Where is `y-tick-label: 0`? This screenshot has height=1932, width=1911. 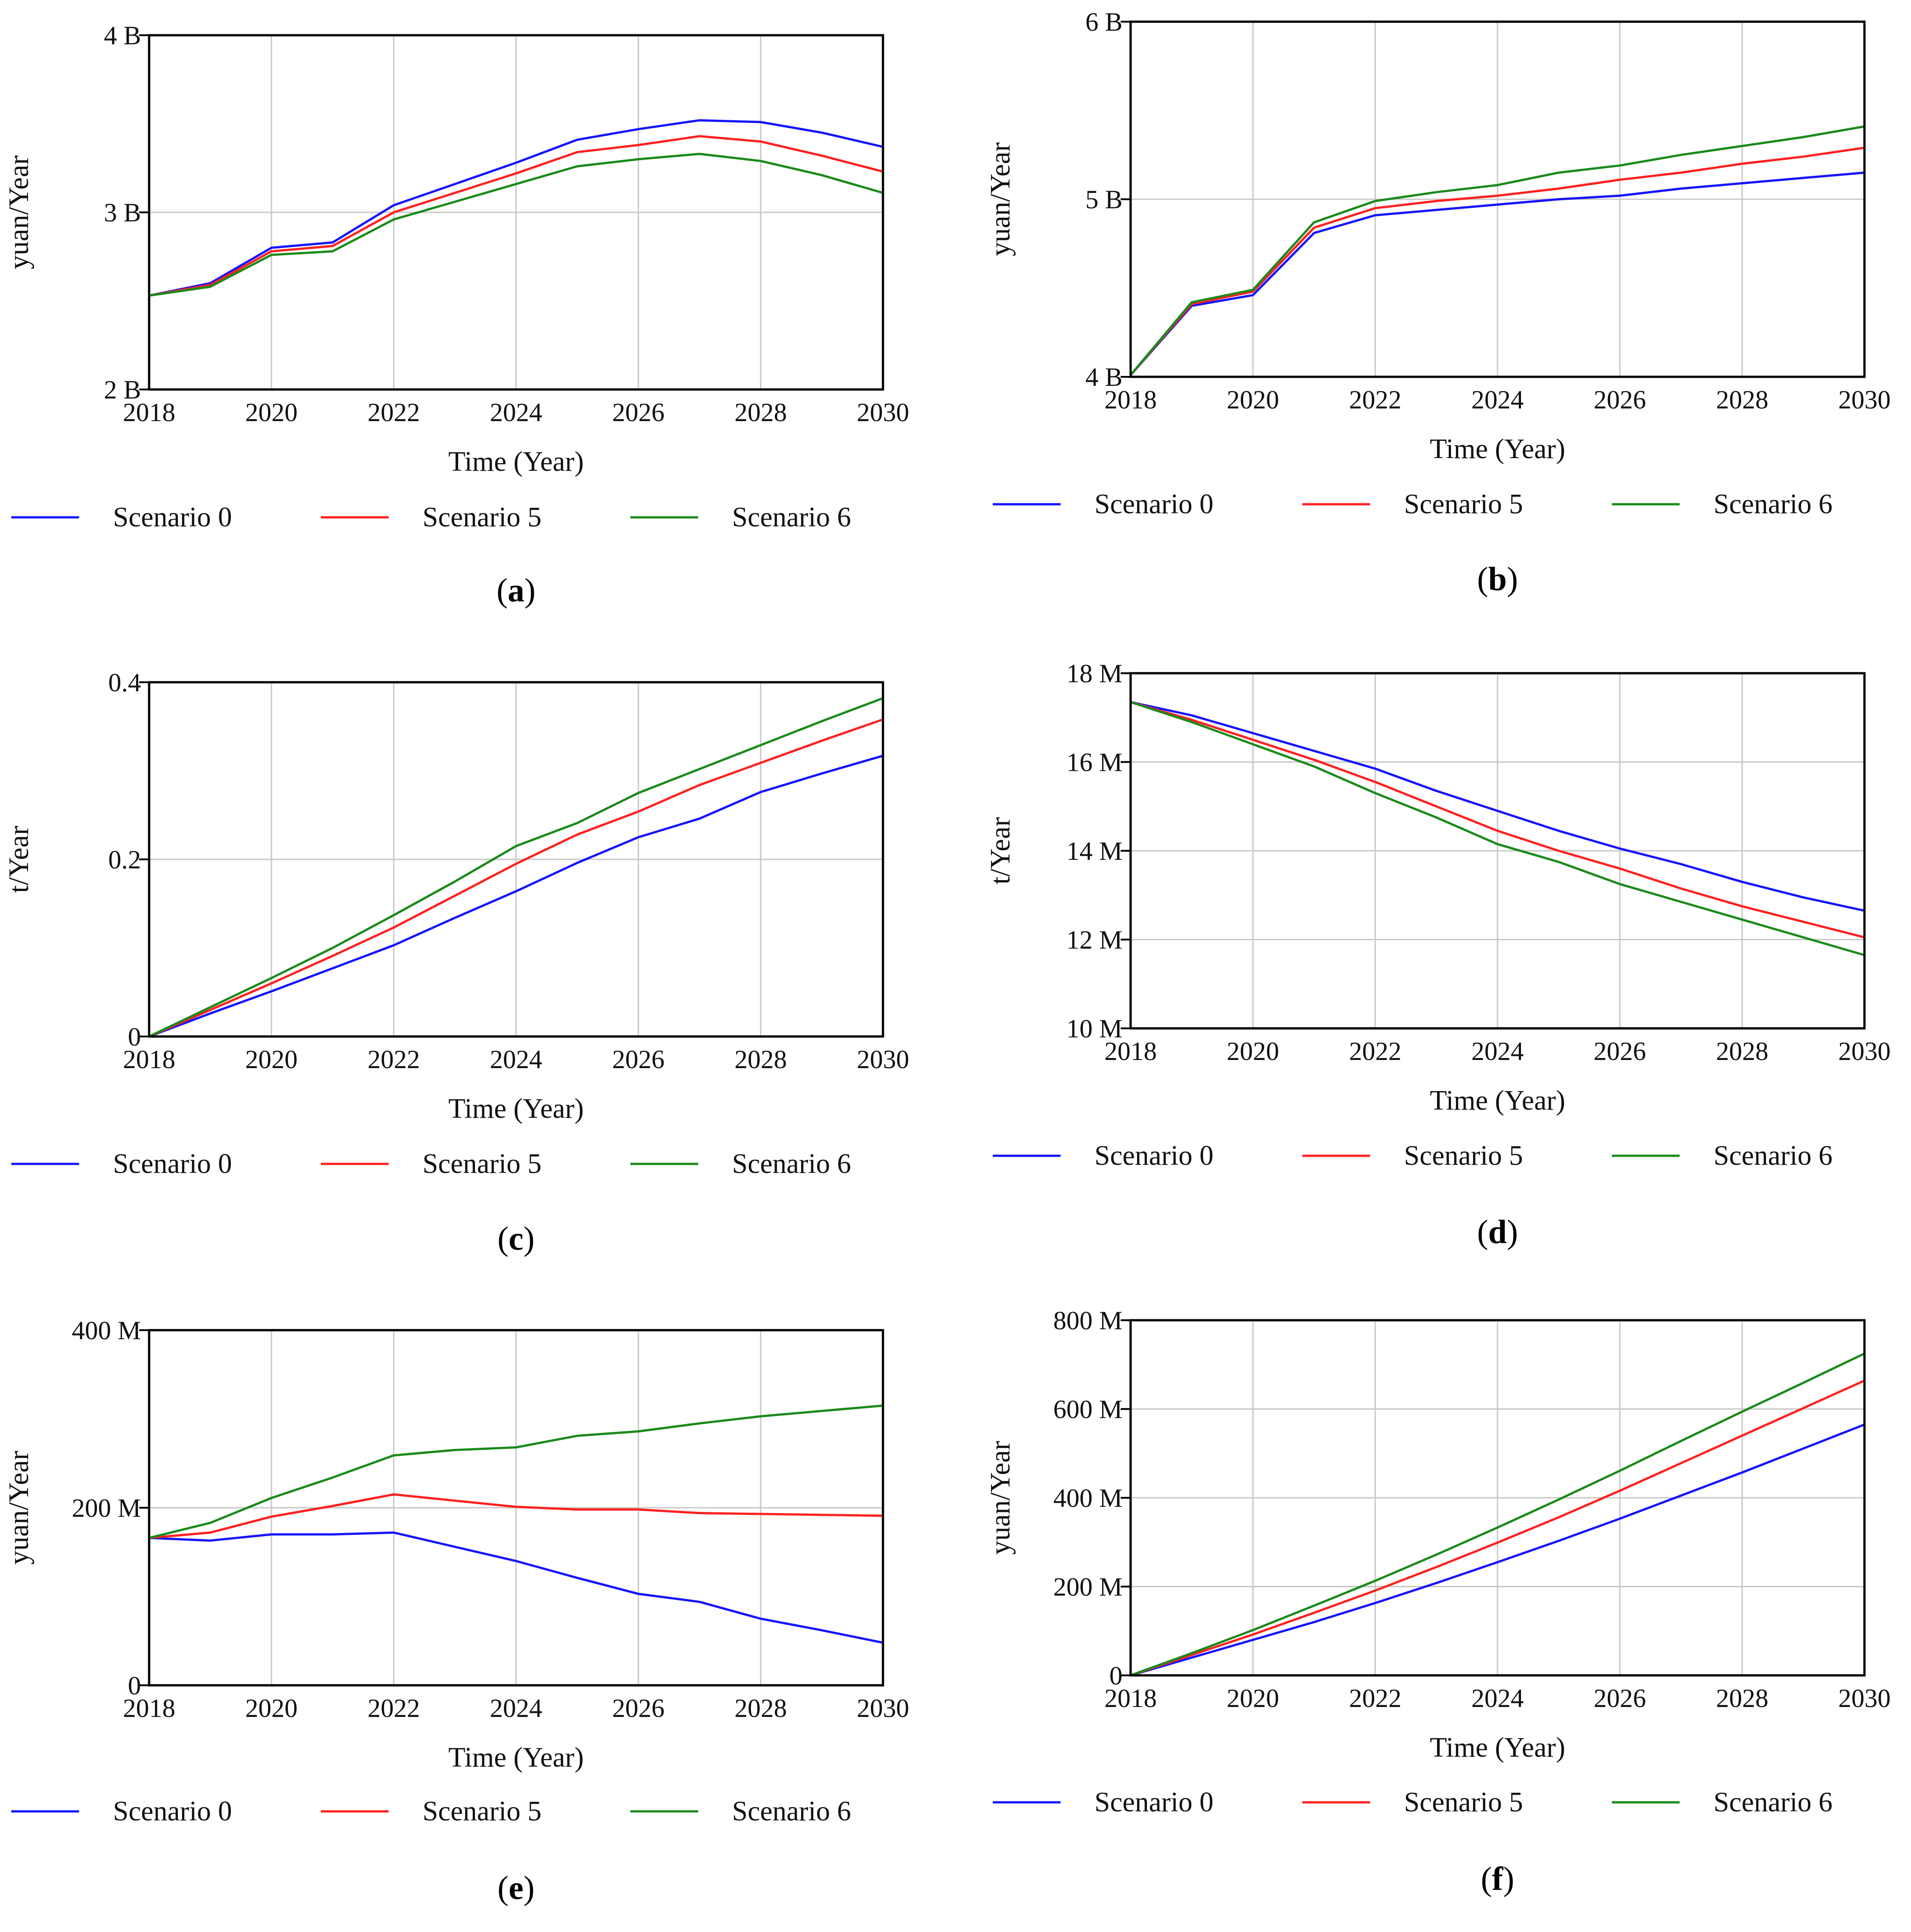
y-tick-label: 0 is located at coordinates (1115, 1675).